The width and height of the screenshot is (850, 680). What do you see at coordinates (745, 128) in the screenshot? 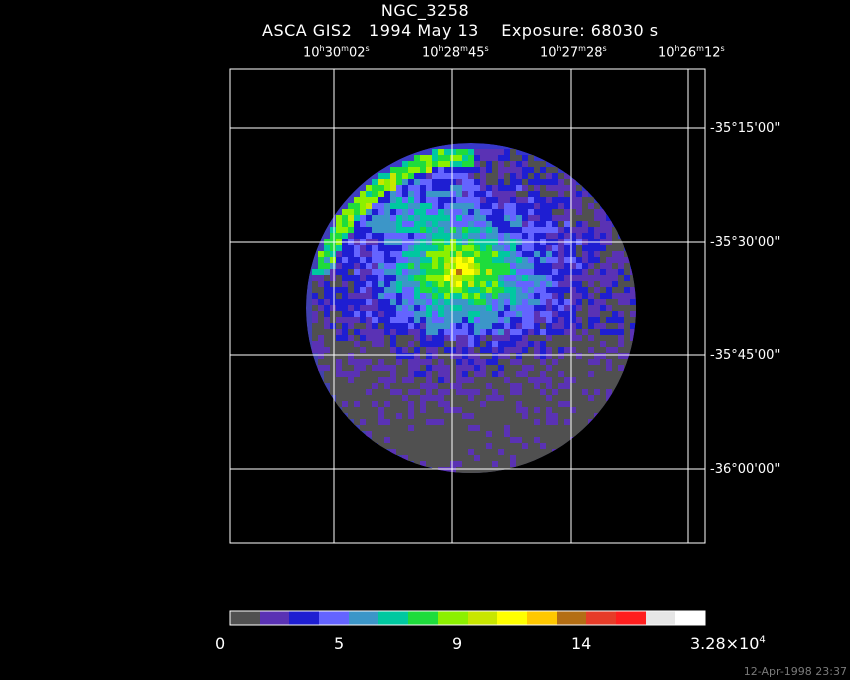
I see `dec-tick-label: -35°15'00"` at bounding box center [745, 128].